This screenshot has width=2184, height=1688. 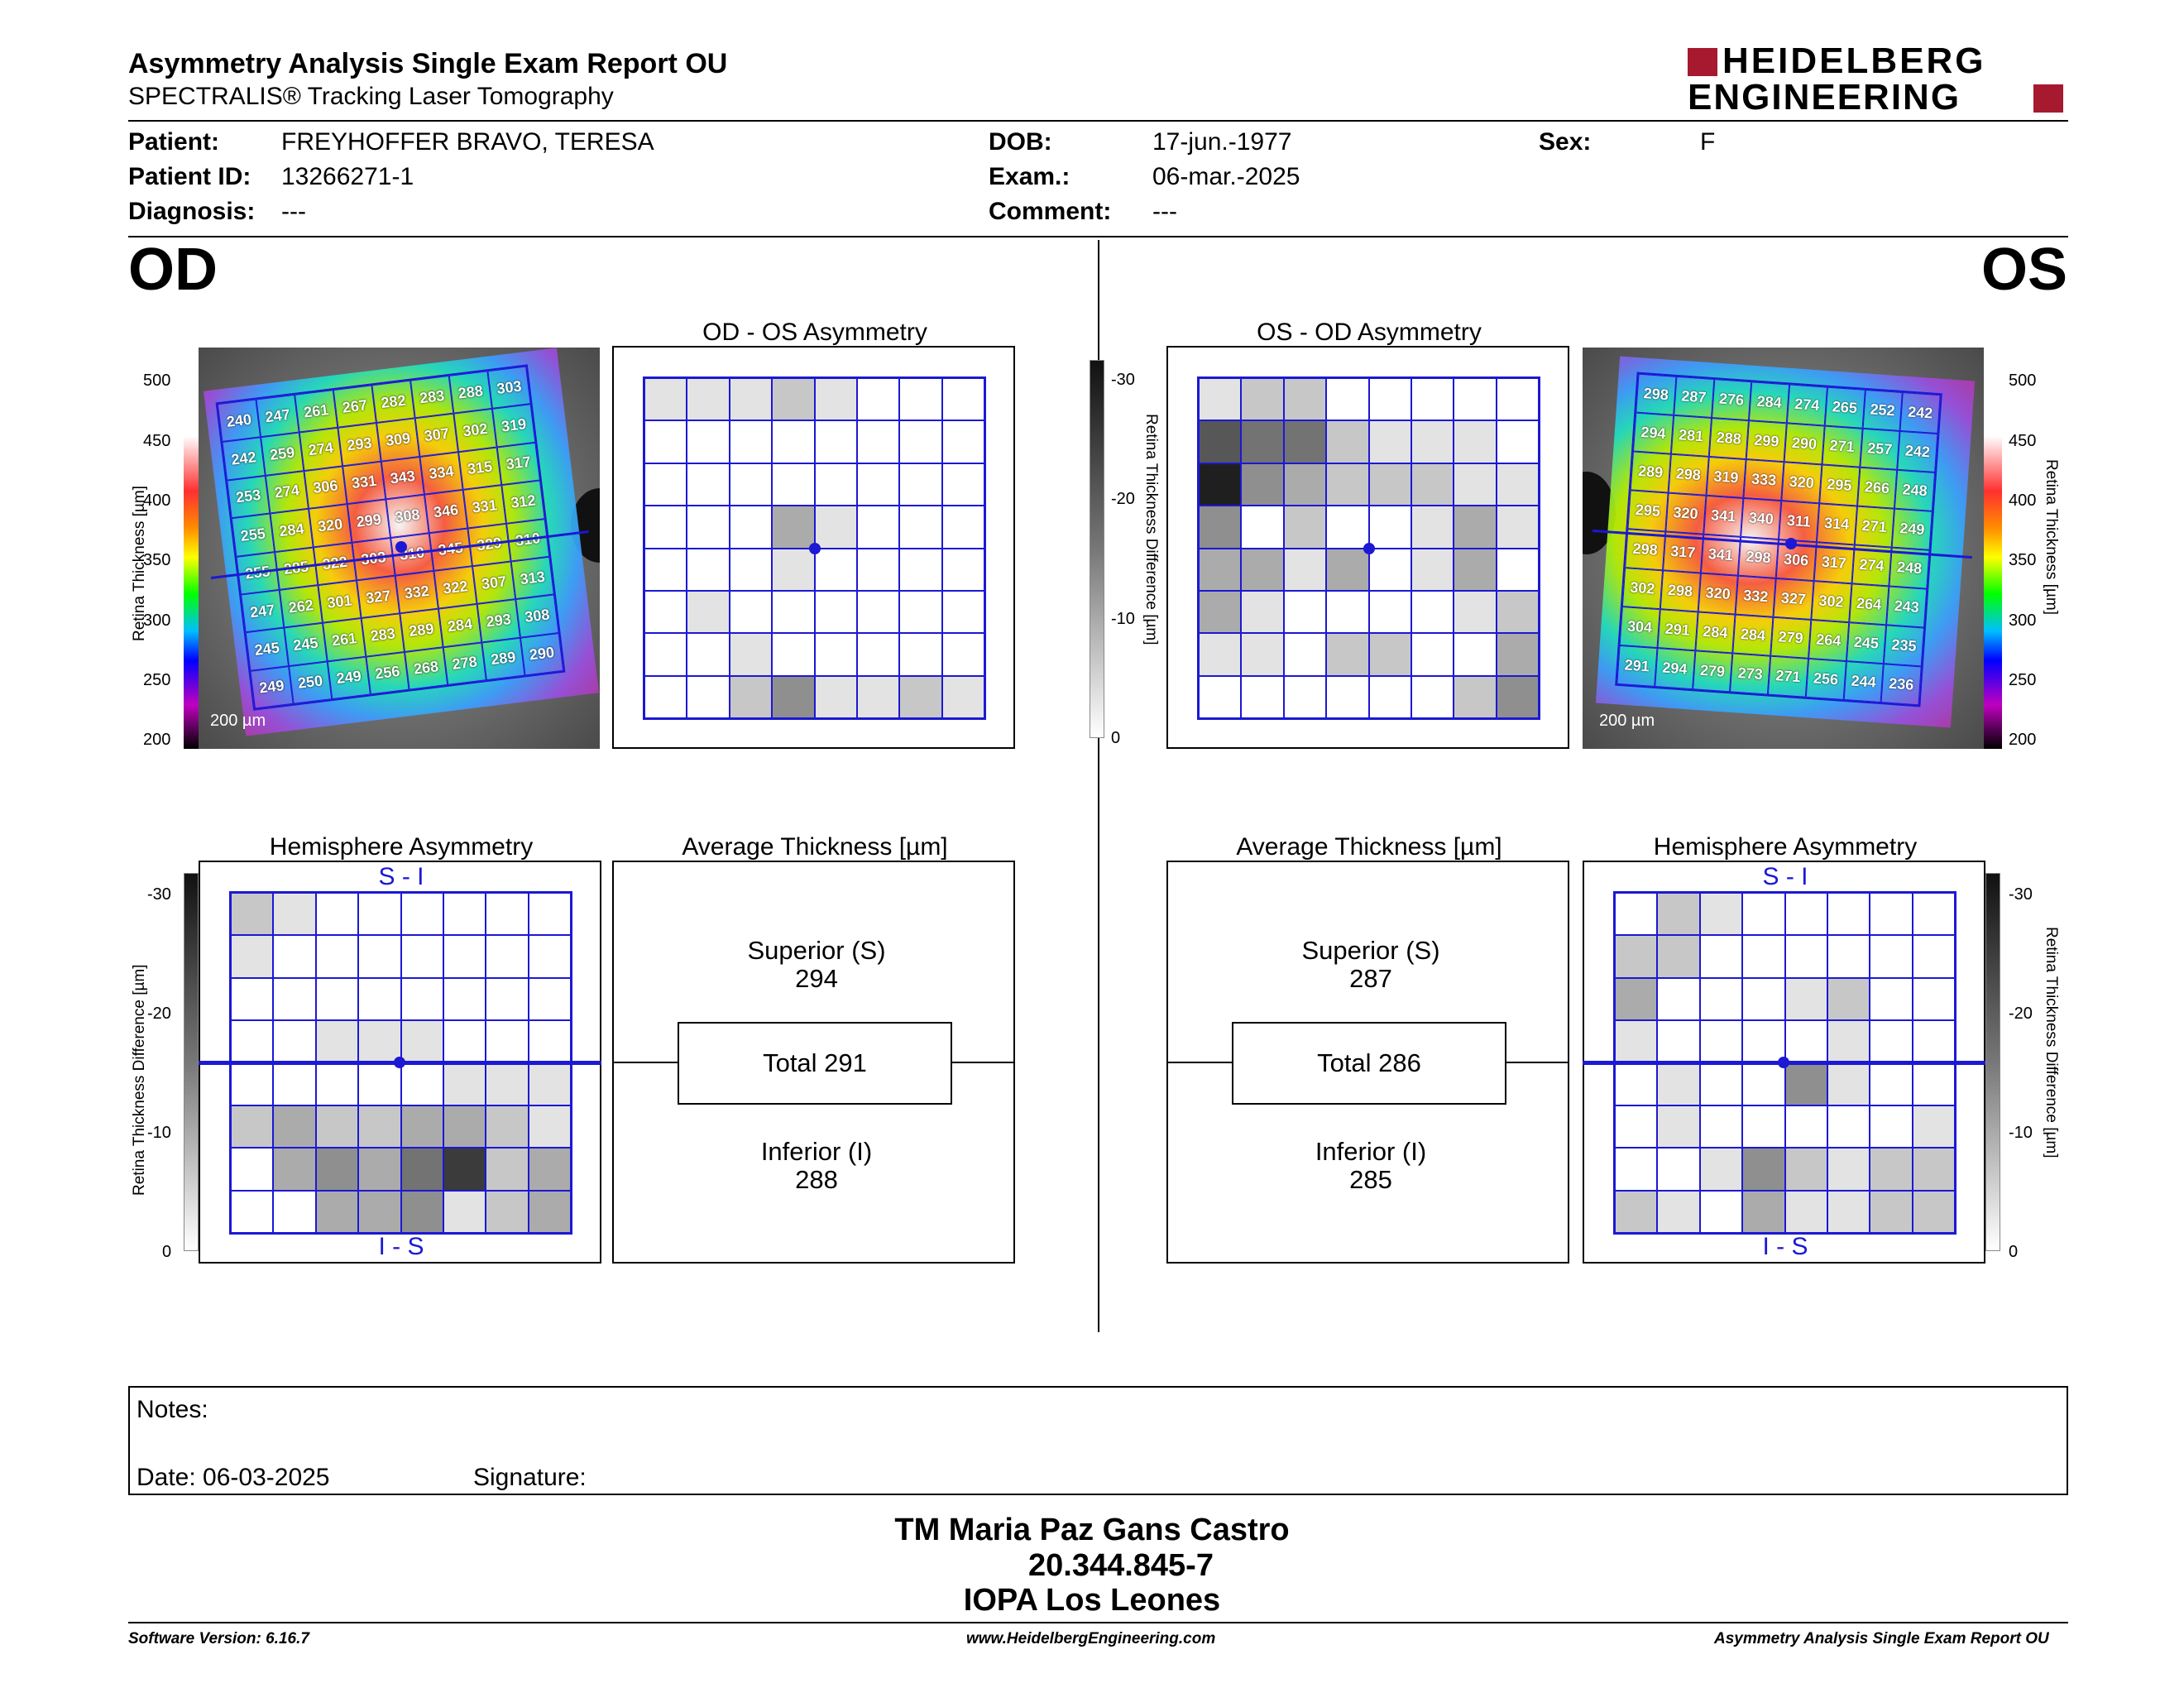 What do you see at coordinates (174, 142) in the screenshot?
I see `patient-label: Patient:` at bounding box center [174, 142].